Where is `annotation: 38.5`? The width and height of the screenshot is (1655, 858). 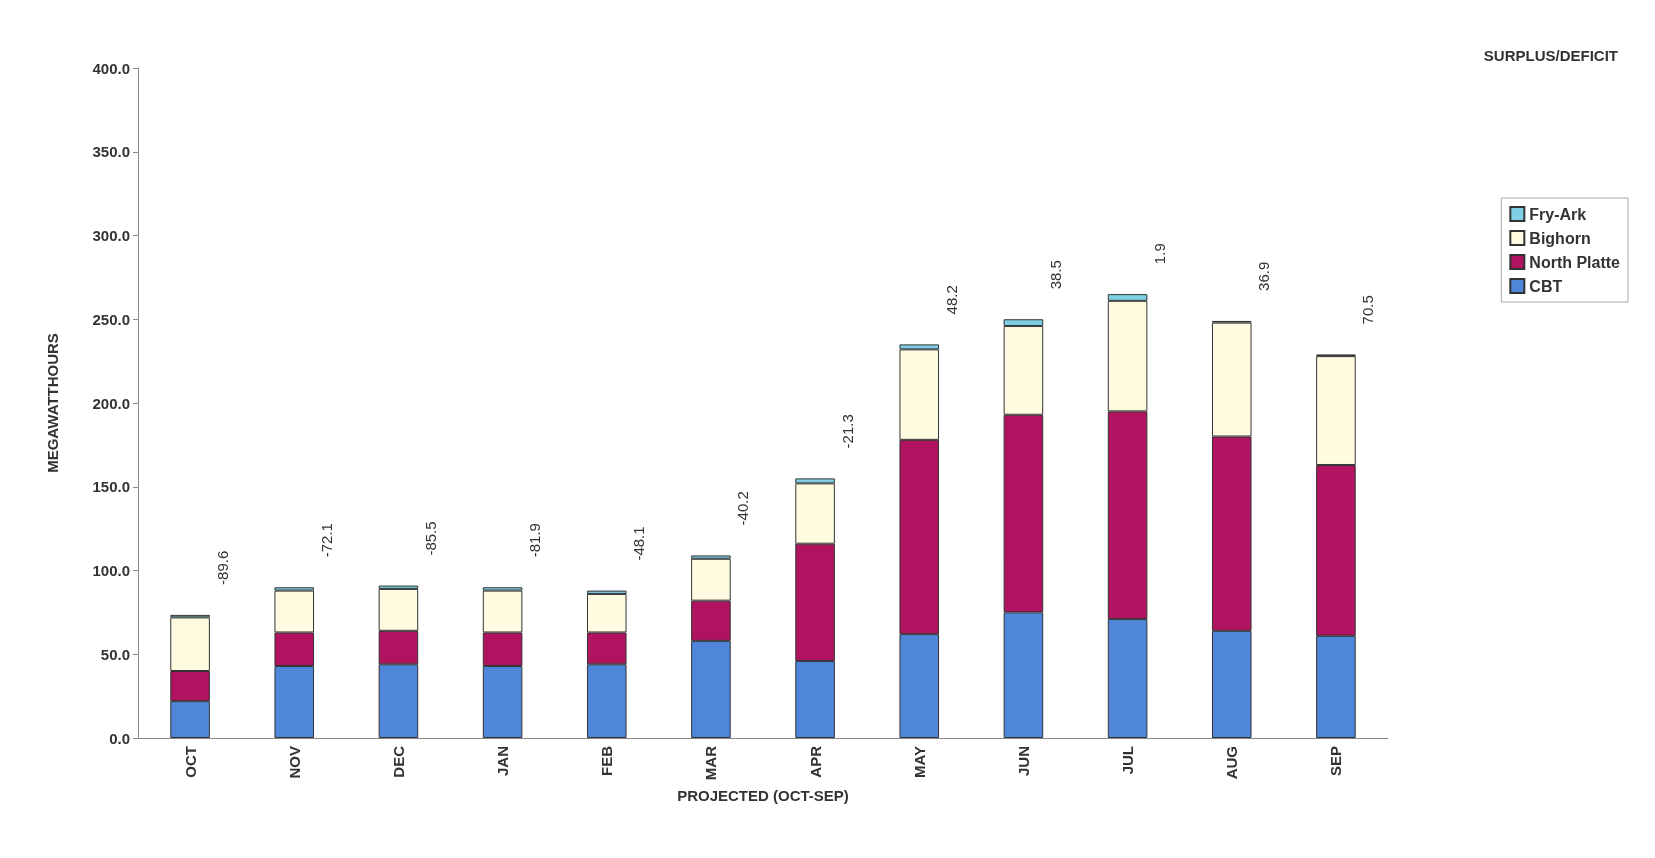
annotation: 38.5 is located at coordinates (1055, 275).